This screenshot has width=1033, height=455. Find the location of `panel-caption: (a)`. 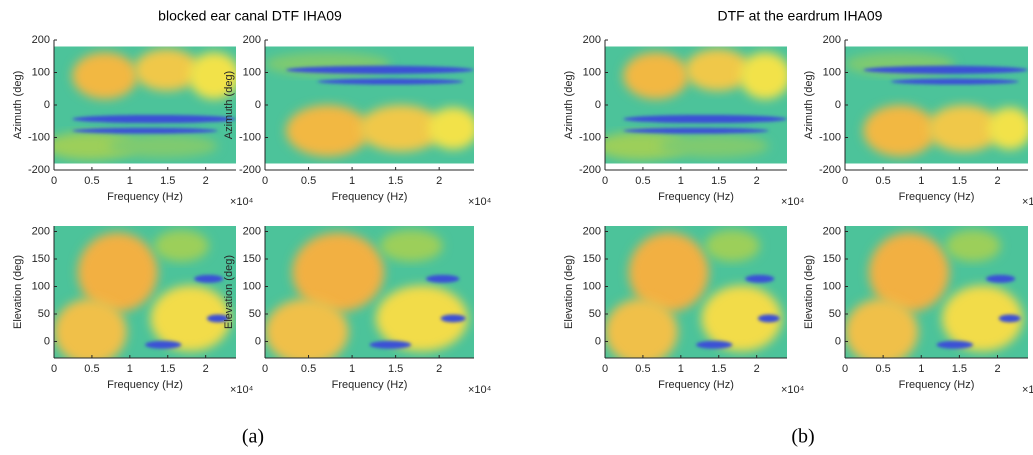

panel-caption: (a) is located at coordinates (253, 437).